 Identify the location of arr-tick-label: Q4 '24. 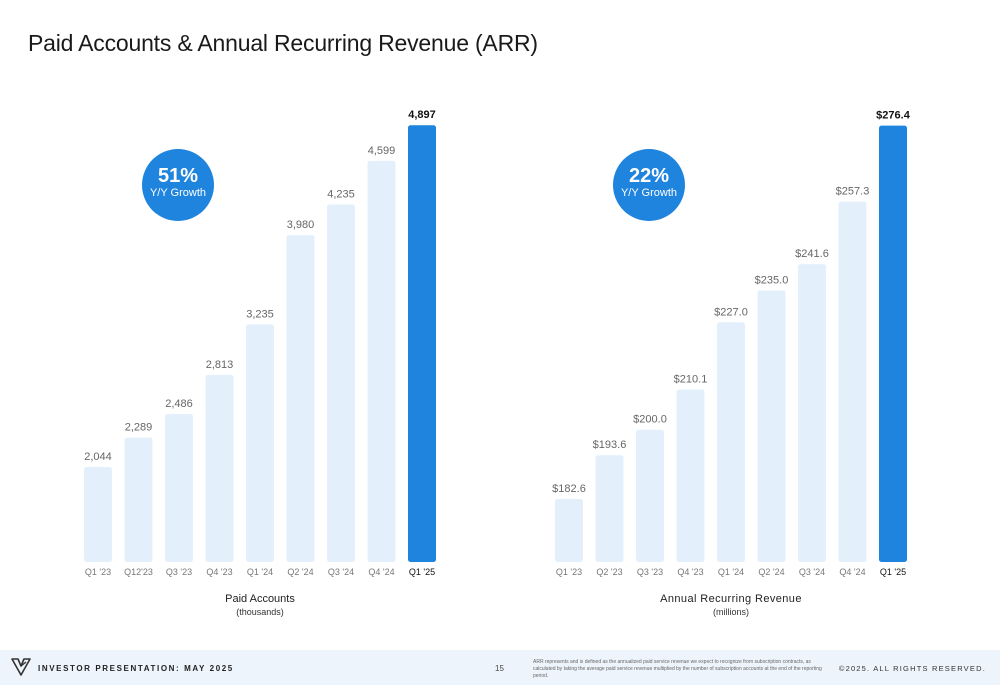
(852, 572).